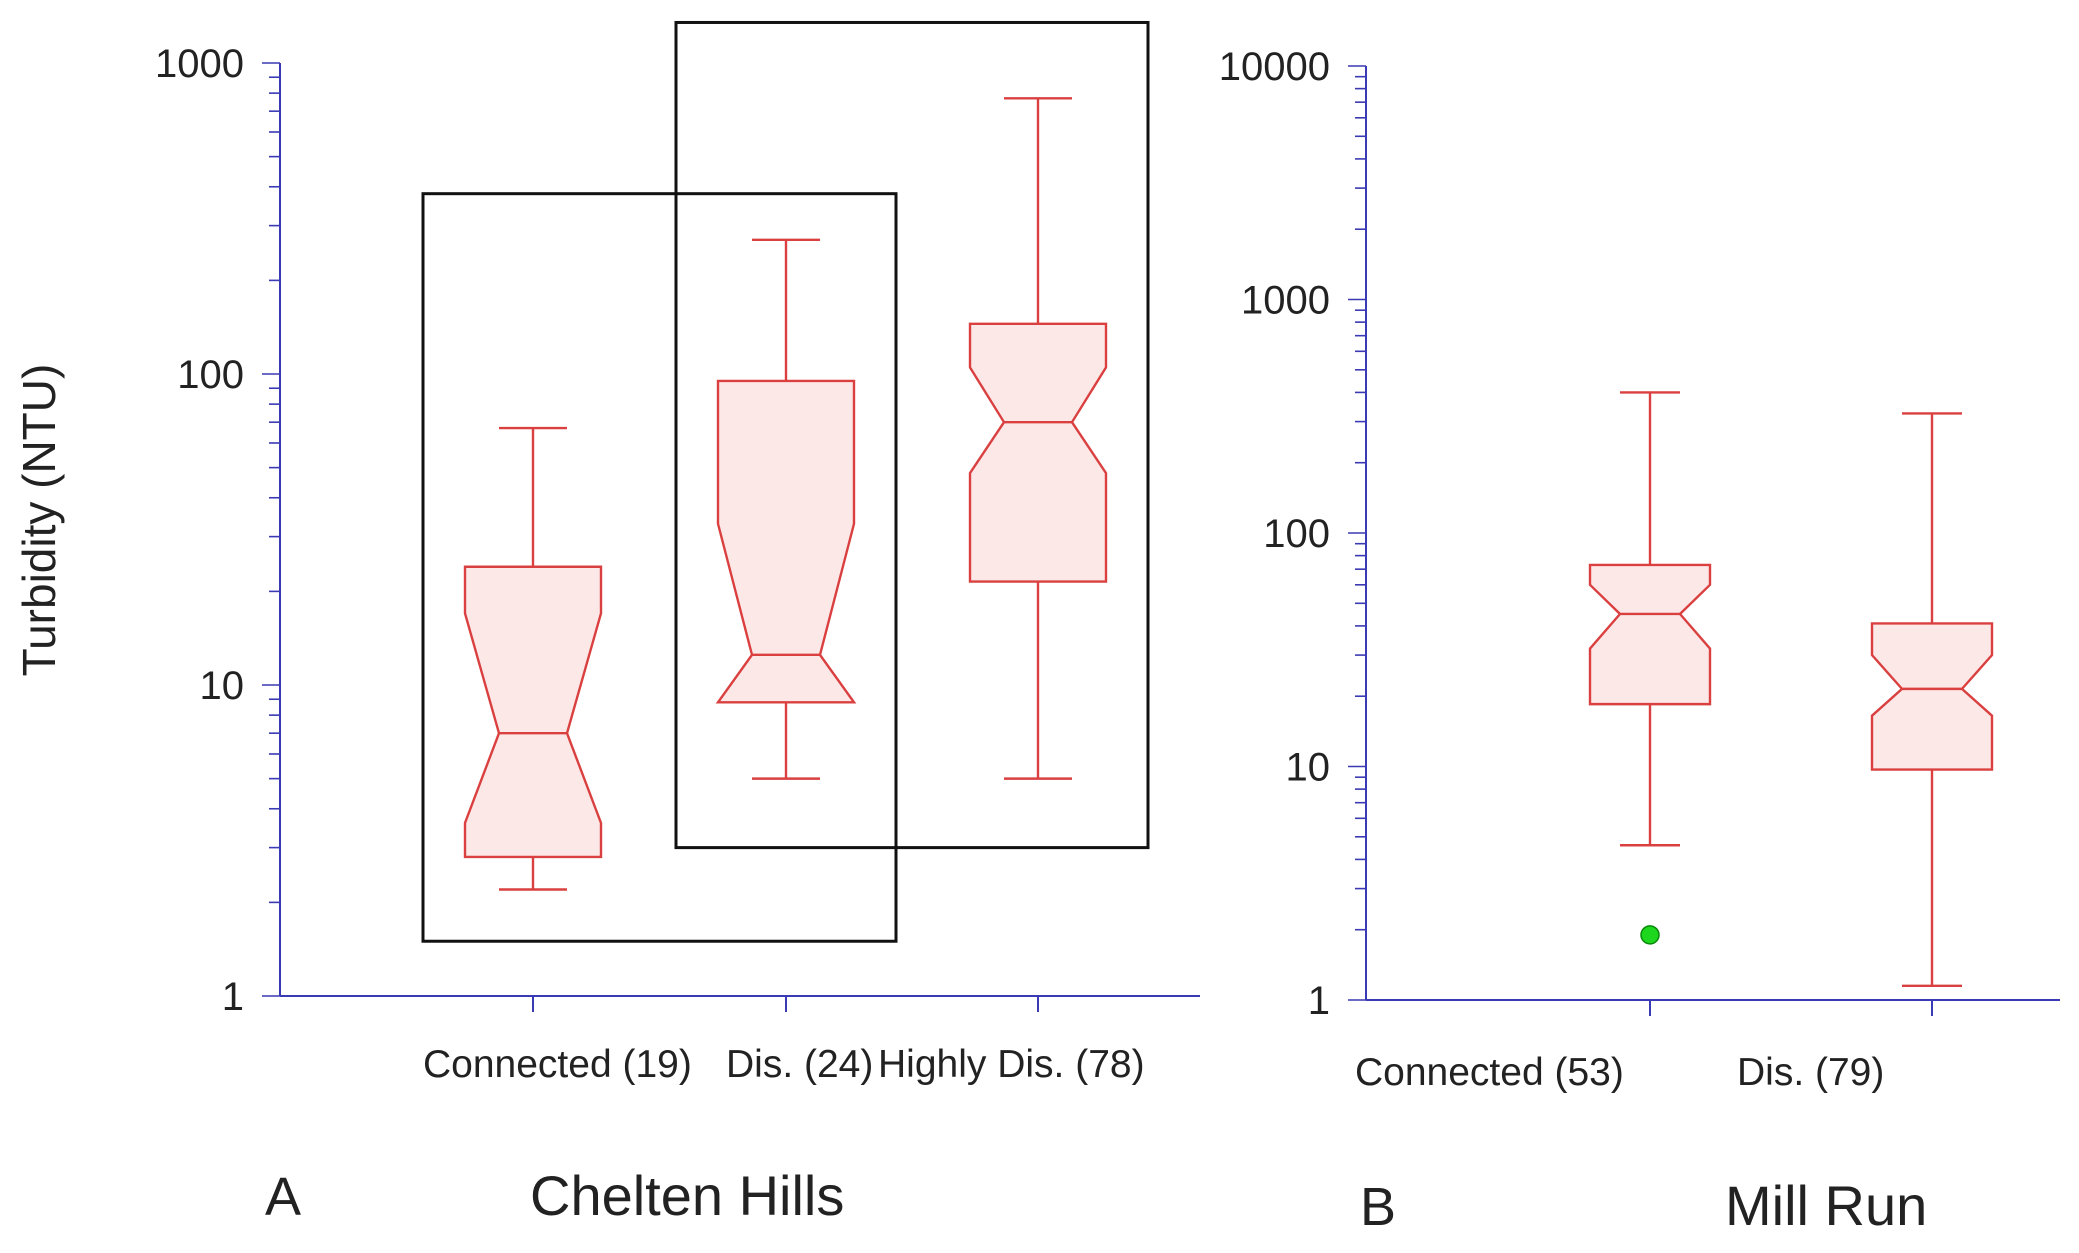 This screenshot has width=2079, height=1253. I want to click on x-category-label: Highly Dis. (78), so click(1011, 1064).